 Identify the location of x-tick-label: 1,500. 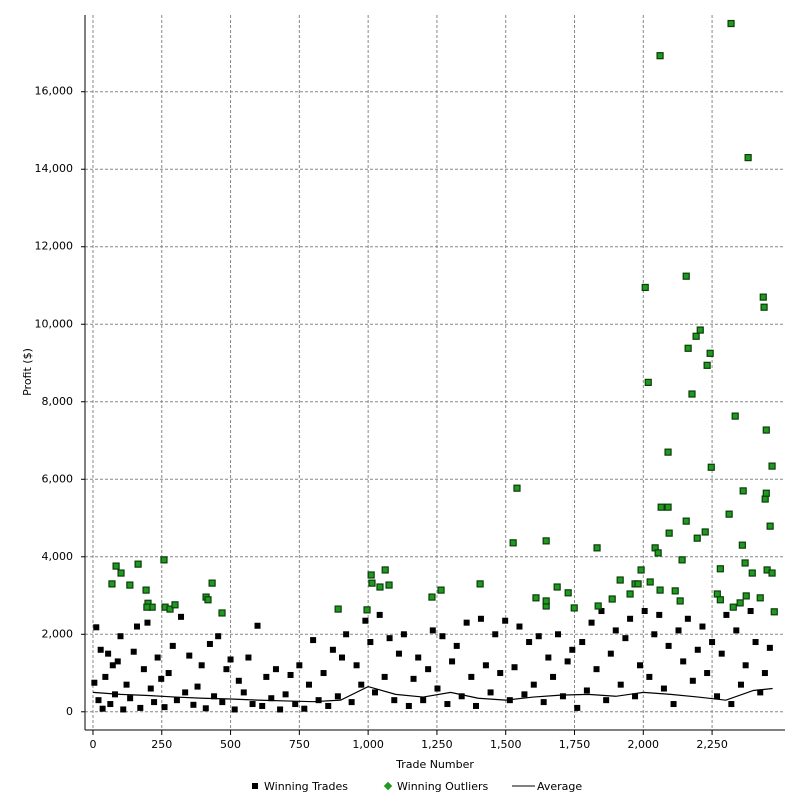
(506, 744).